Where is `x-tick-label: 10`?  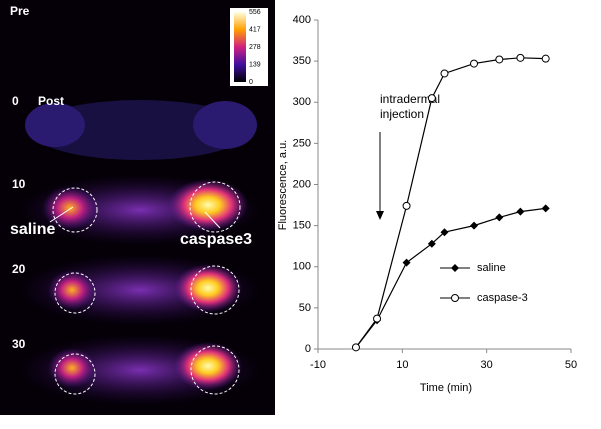 x-tick-label: 10 is located at coordinates (402, 365).